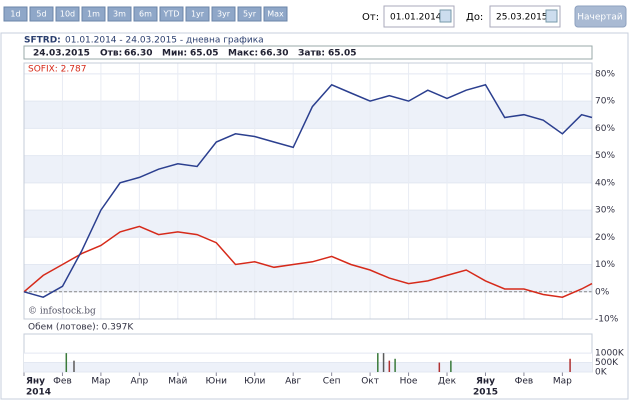  Describe the element at coordinates (139, 382) in the screenshot. I see `x-tick-label: Апр` at that location.